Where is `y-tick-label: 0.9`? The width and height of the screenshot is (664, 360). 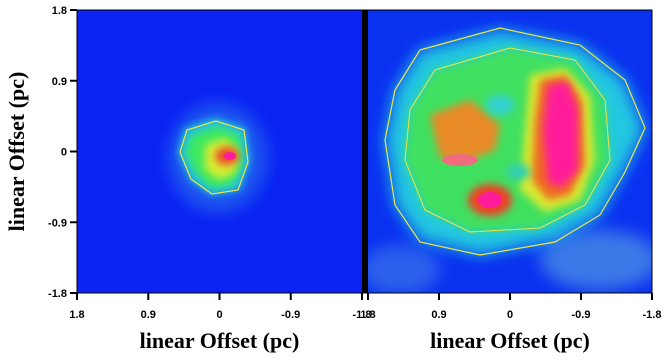 y-tick-label: 0.9 is located at coordinates (59, 82).